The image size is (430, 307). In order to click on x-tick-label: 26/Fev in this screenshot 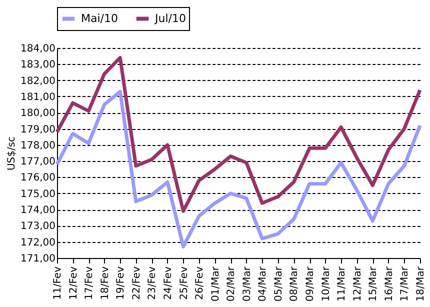, I will do `click(200, 283)`.